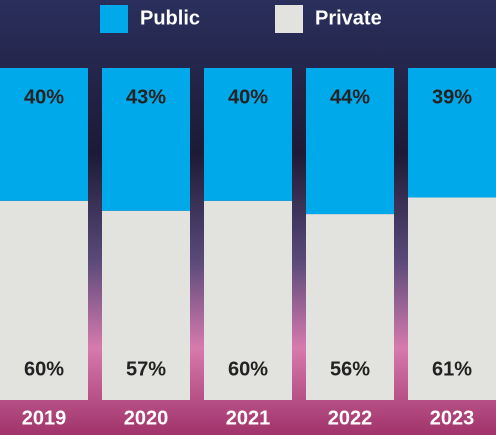  I want to click on data-label: 43%, so click(146, 97).